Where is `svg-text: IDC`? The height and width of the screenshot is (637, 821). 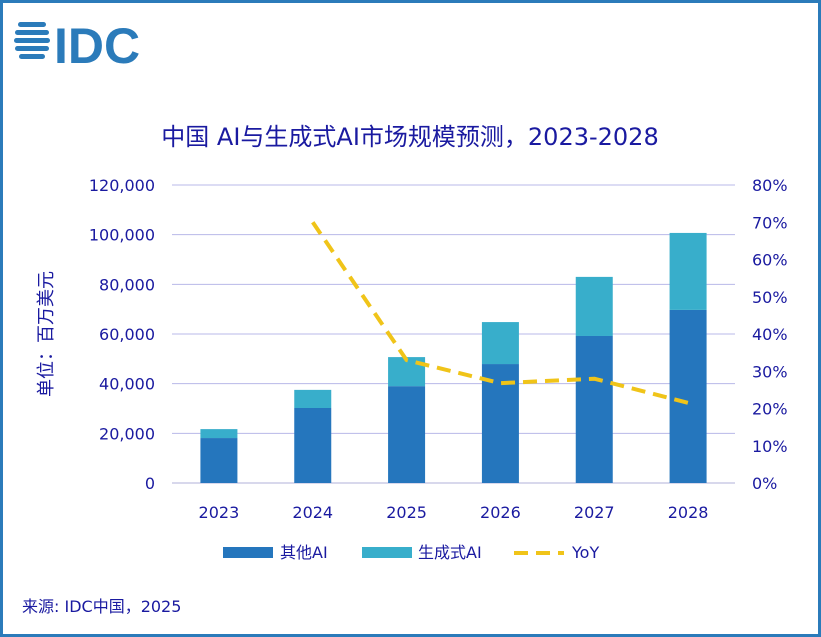 svg-text: IDC is located at coordinates (97, 46).